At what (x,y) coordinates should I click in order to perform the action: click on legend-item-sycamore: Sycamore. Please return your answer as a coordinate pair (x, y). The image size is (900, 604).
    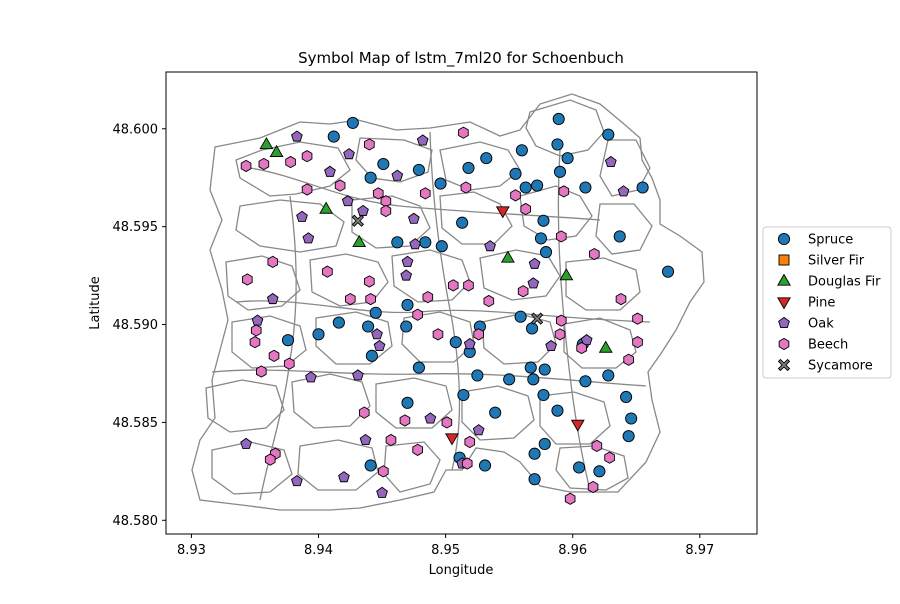
    Looking at the image, I should click on (825, 366).